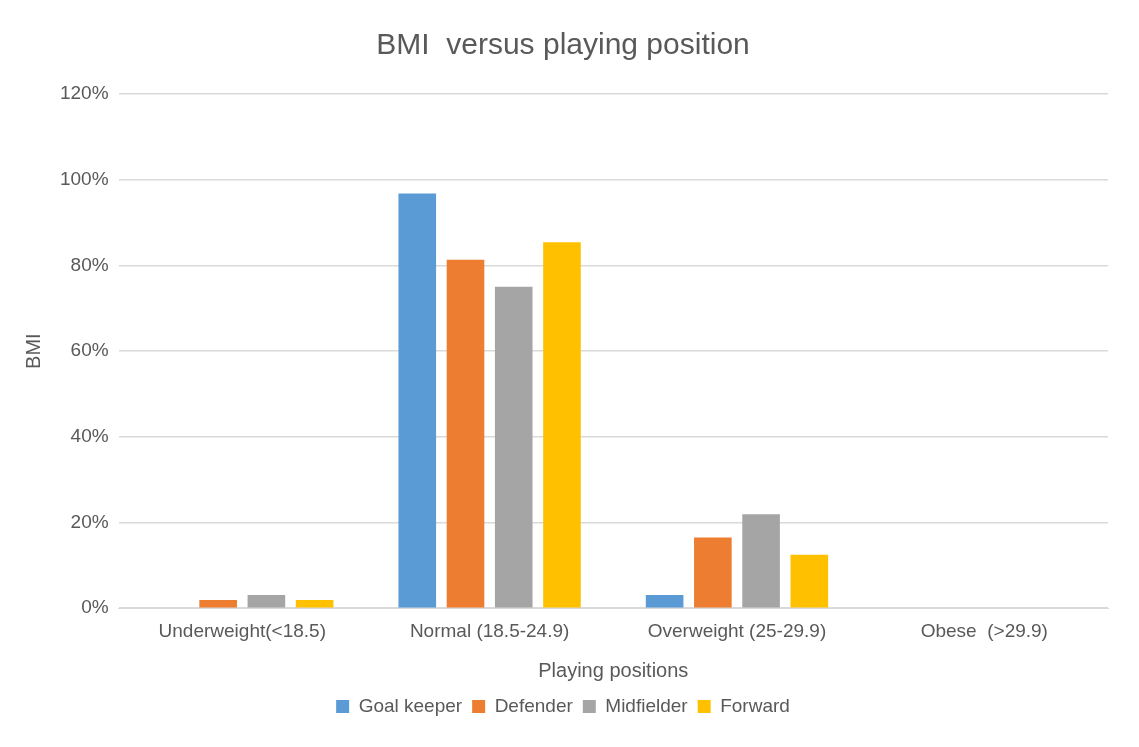 This screenshot has height=747, width=1139. Describe the element at coordinates (534, 705) in the screenshot. I see `legend-label: Defender` at that location.